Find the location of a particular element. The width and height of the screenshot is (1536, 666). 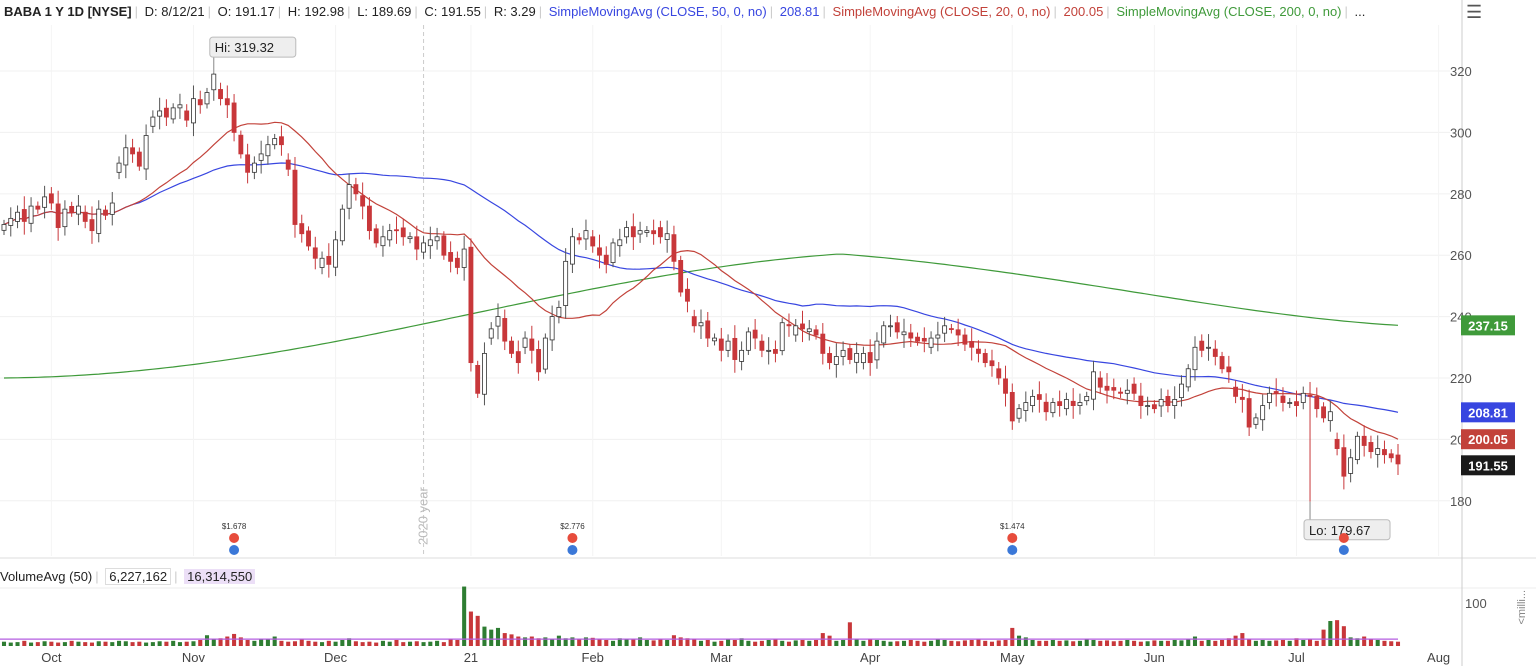

sma200-badge-bg is located at coordinates (1488, 325).